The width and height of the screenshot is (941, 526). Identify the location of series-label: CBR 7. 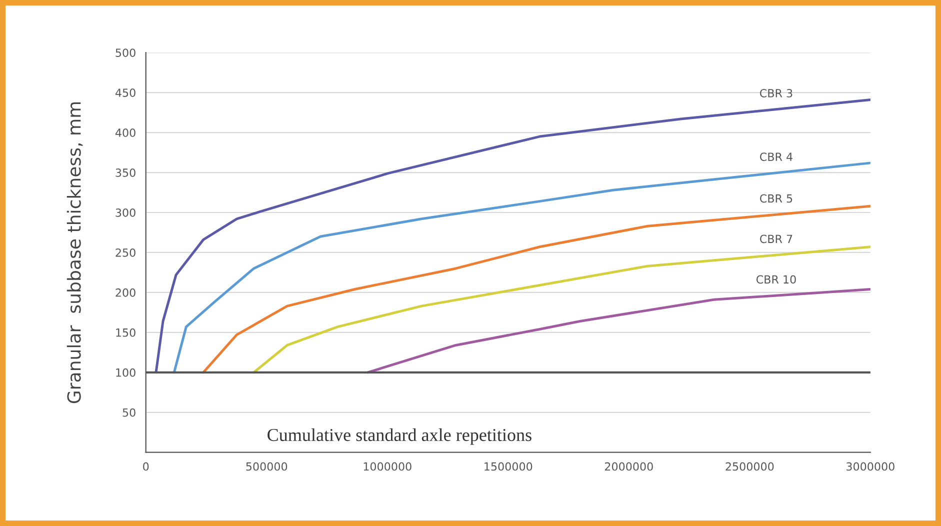
(776, 239).